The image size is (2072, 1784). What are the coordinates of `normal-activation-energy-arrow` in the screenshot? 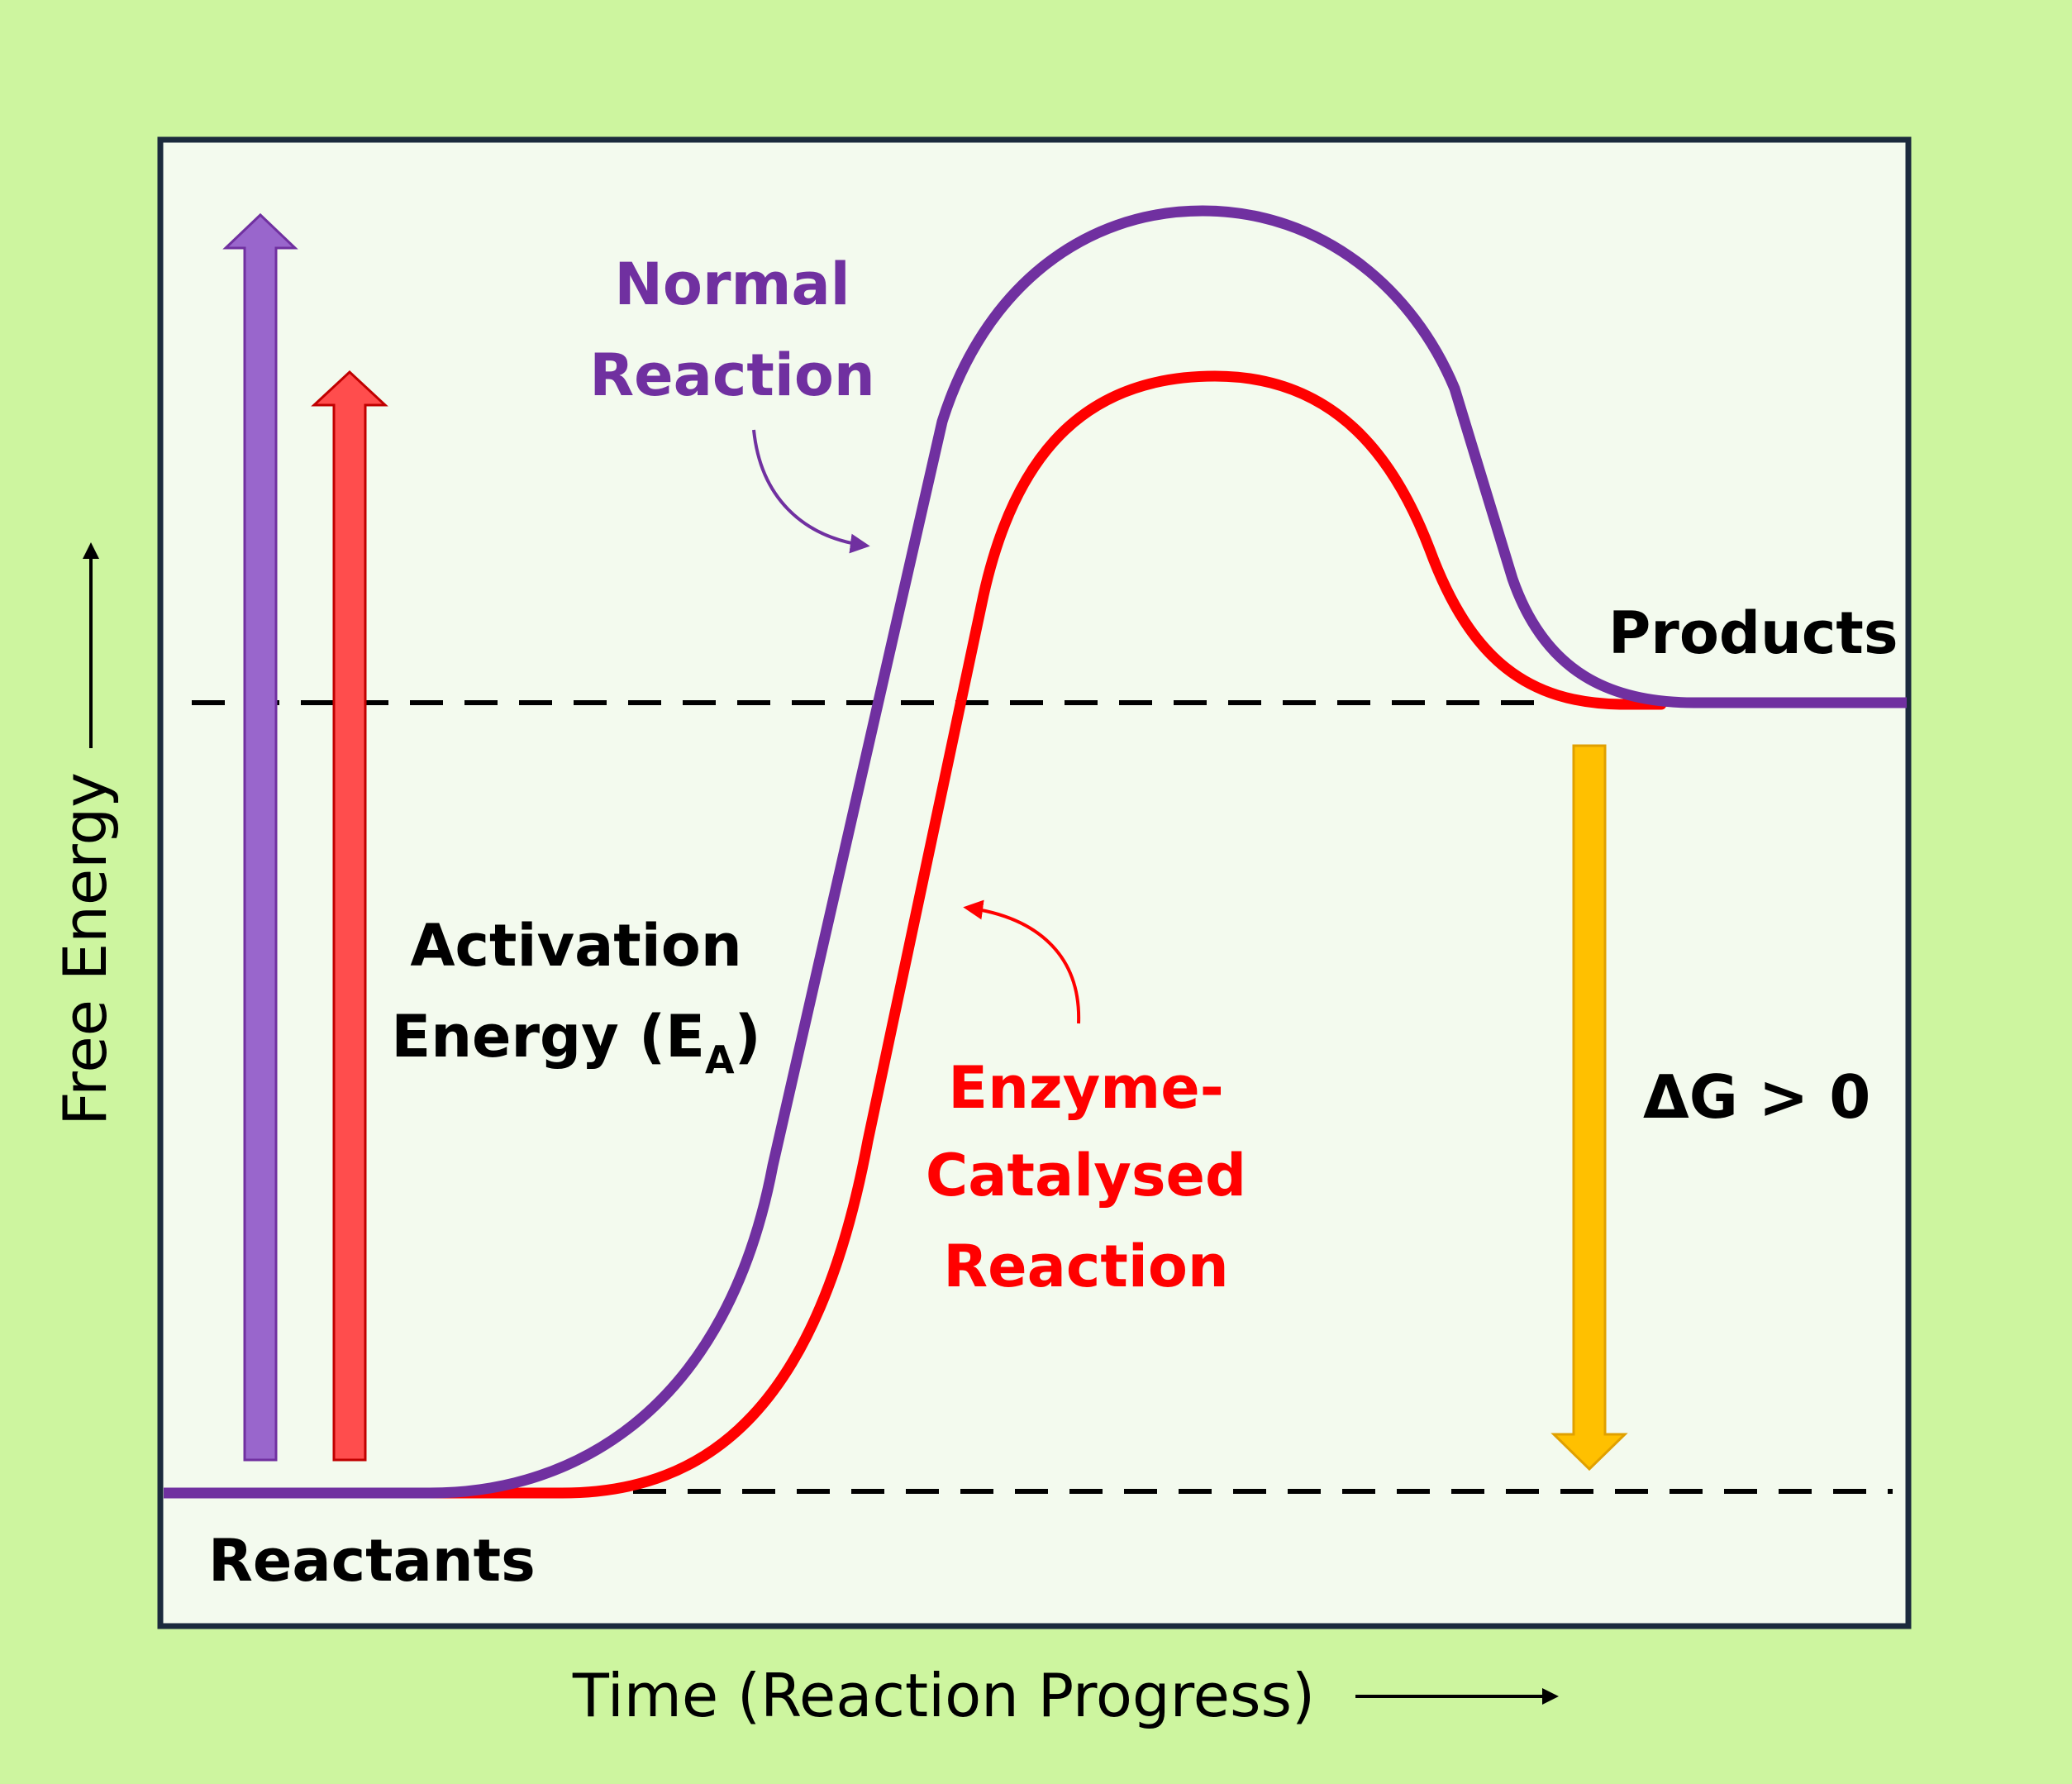 It's located at (260, 837).